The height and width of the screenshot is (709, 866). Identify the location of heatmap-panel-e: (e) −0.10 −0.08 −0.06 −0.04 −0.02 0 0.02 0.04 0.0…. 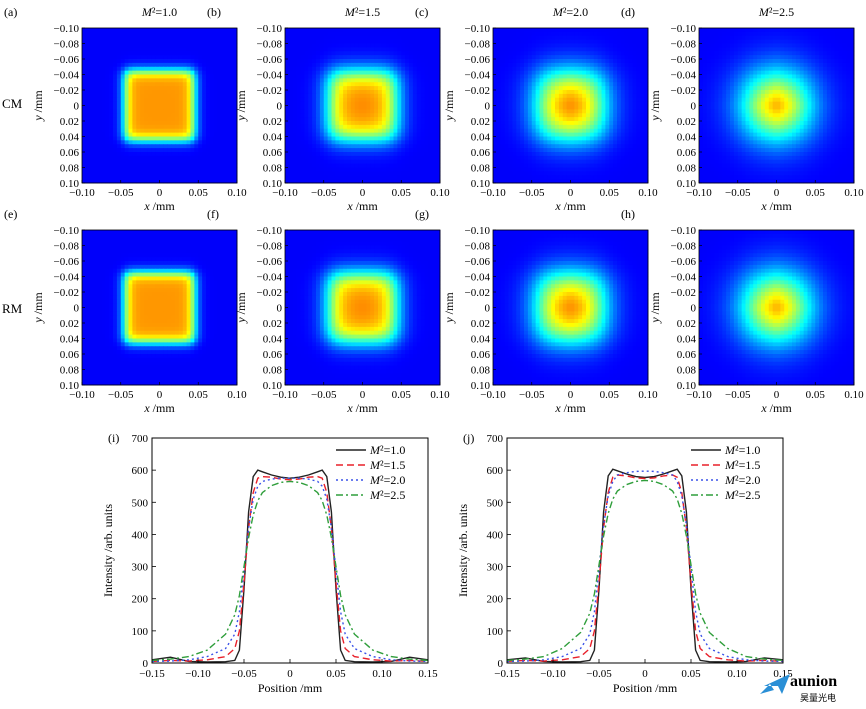
(125, 311).